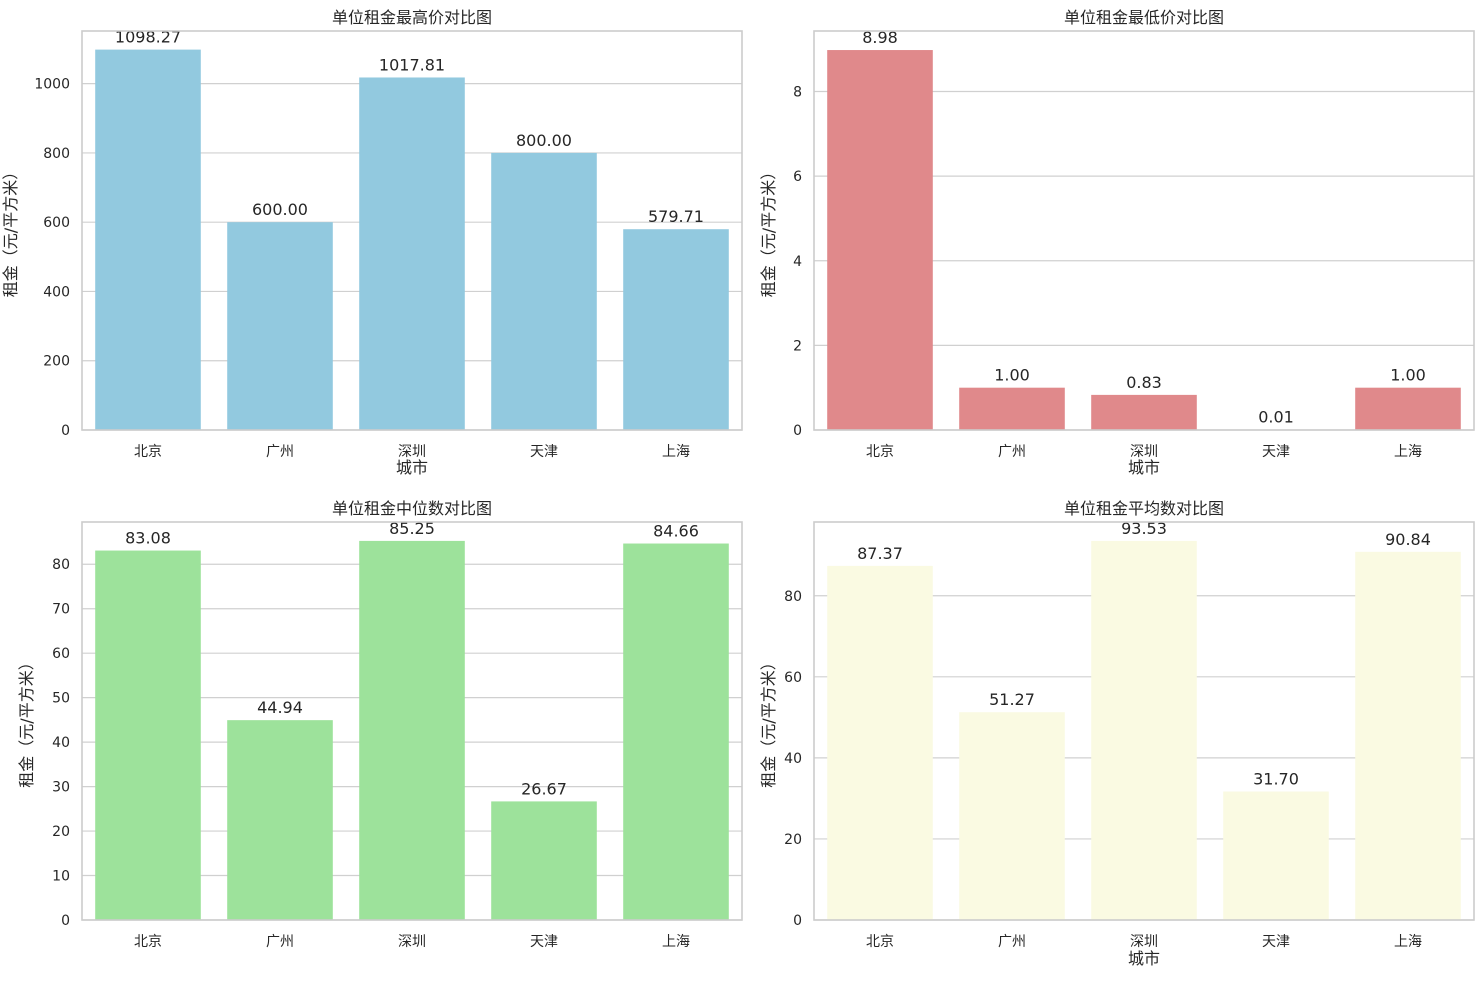  I want to click on data-label: 93.53, so click(1144, 528).